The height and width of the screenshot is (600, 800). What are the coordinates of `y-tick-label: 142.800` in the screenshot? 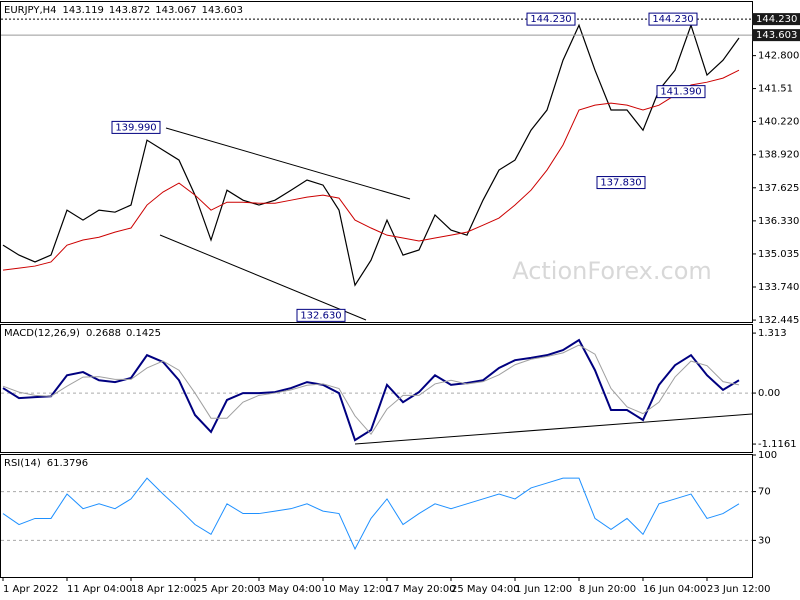 It's located at (778, 56).